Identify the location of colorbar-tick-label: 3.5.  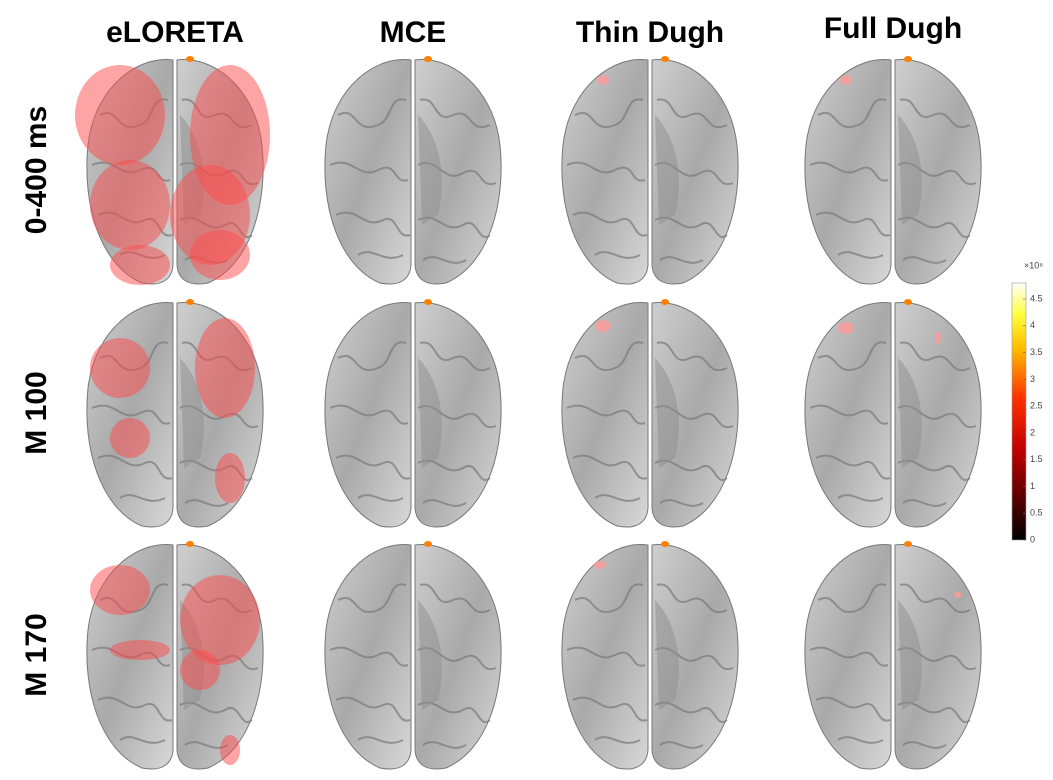
(1036, 352).